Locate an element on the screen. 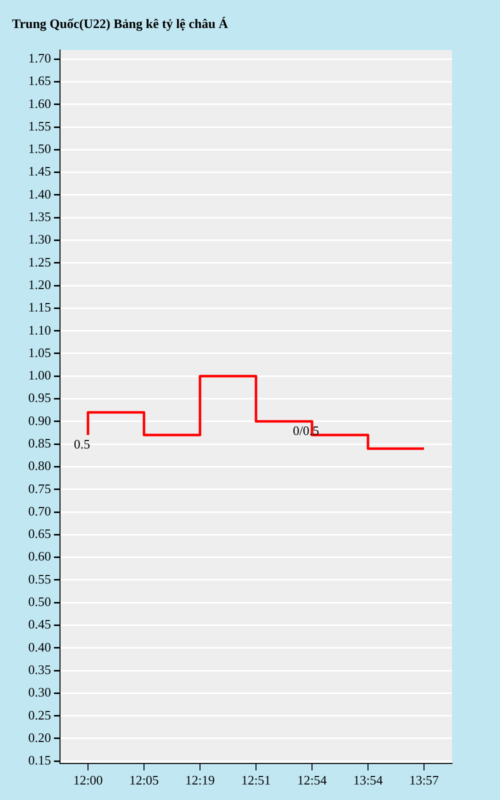 This screenshot has height=800, width=500. y-tick-label: 0.45 is located at coordinates (39, 624).